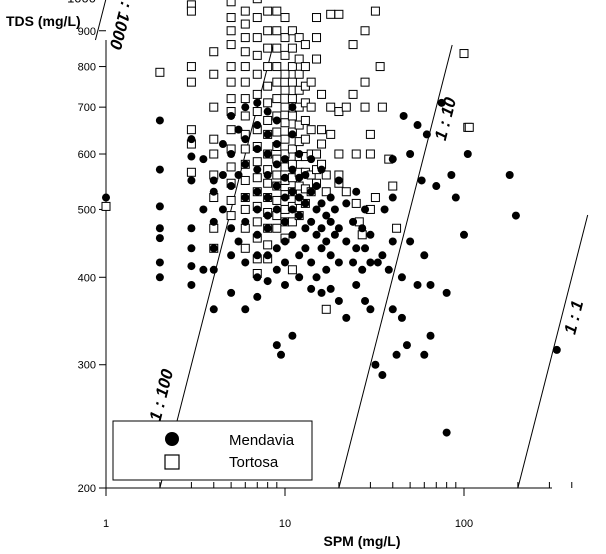 The height and width of the screenshot is (554, 606). I want to click on x-tick-label: 10, so click(285, 524).